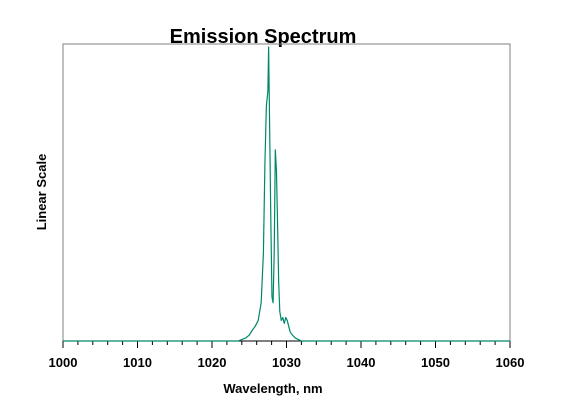 The width and height of the screenshot is (570, 411). Describe the element at coordinates (263, 37) in the screenshot. I see `chart-title: Emission Spectrum` at that location.